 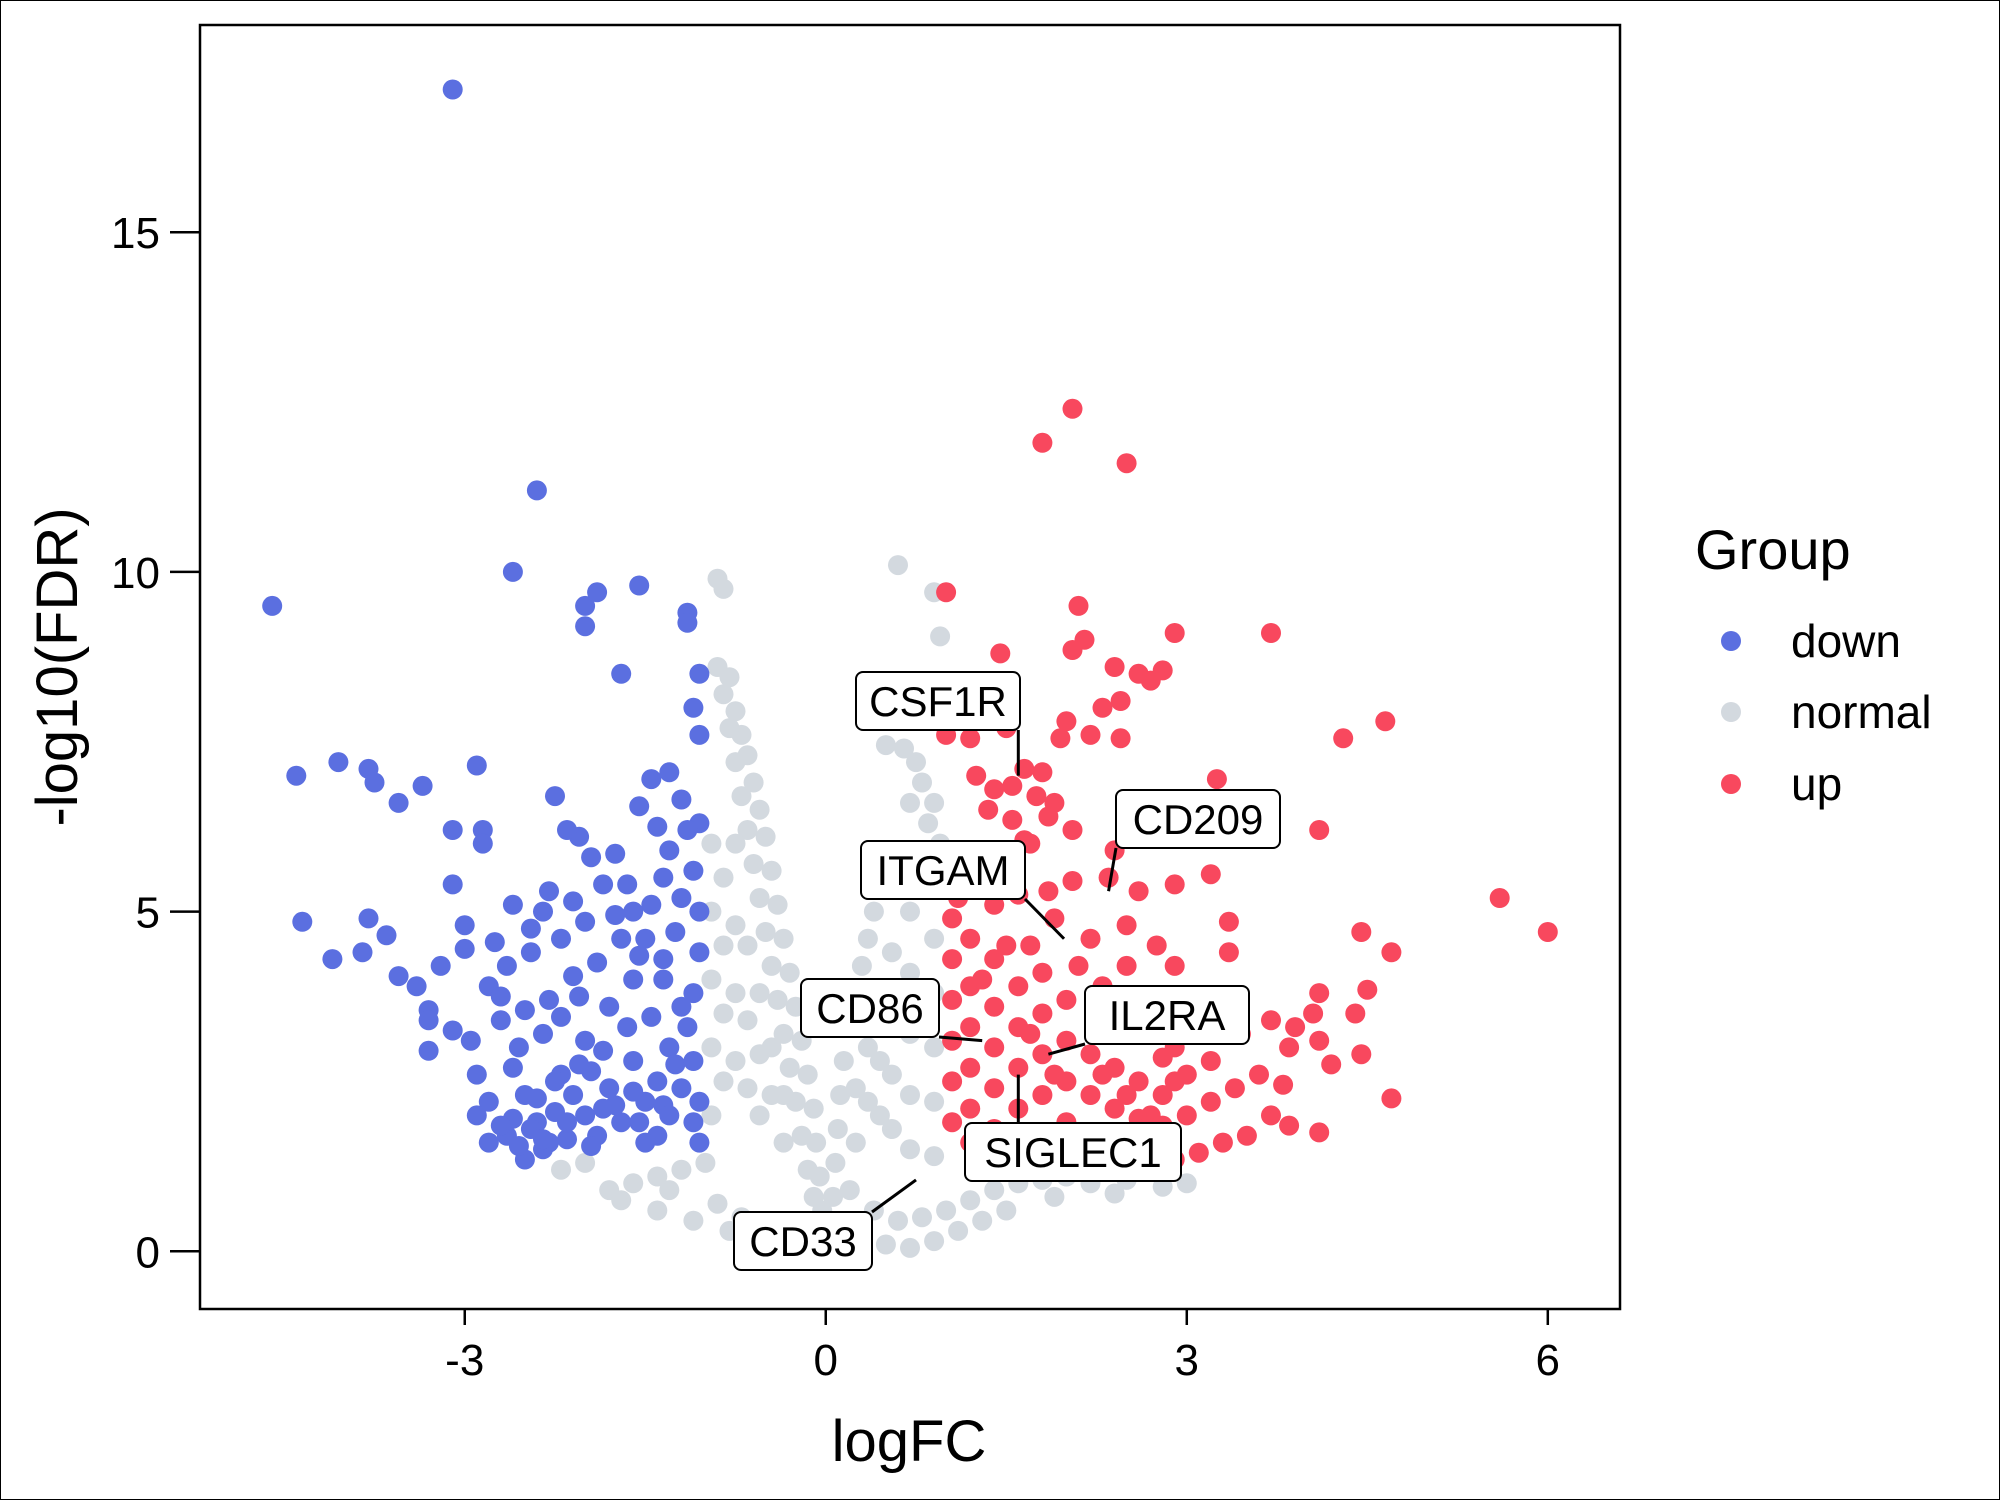 I want to click on gene-label-itgam: ITGAM, so click(x=963, y=890).